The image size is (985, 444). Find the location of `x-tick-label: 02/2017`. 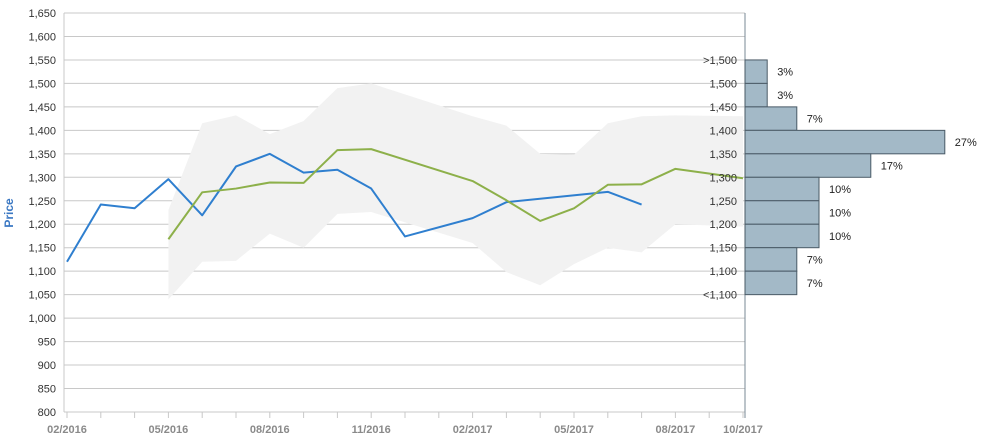

x-tick-label: 02/2017 is located at coordinates (473, 430).